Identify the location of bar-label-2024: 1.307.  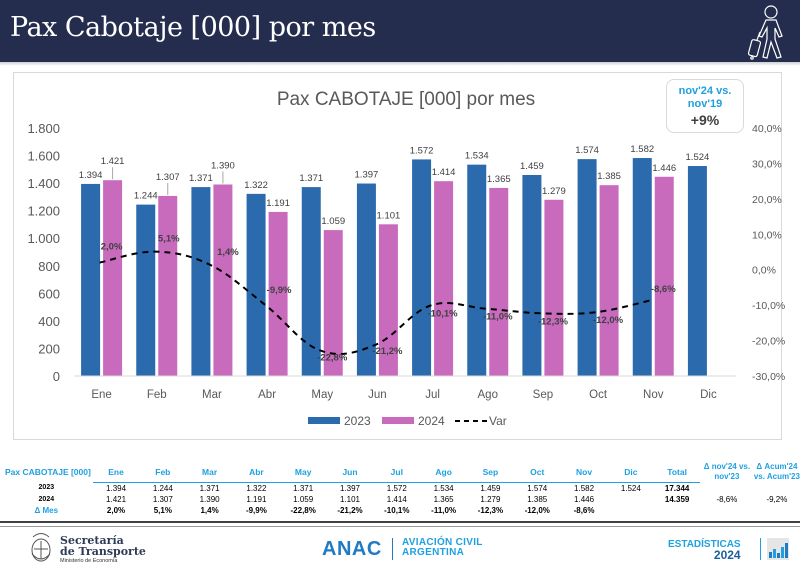
(168, 177).